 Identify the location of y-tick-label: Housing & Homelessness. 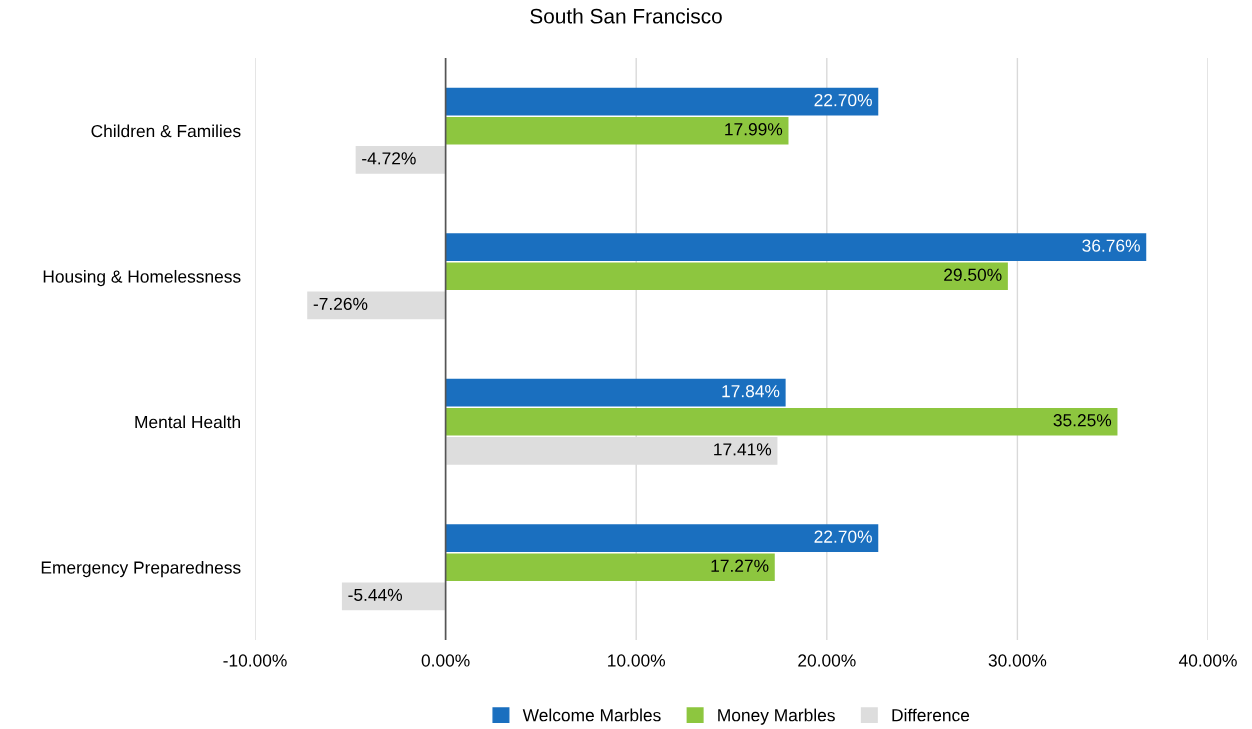
(142, 278).